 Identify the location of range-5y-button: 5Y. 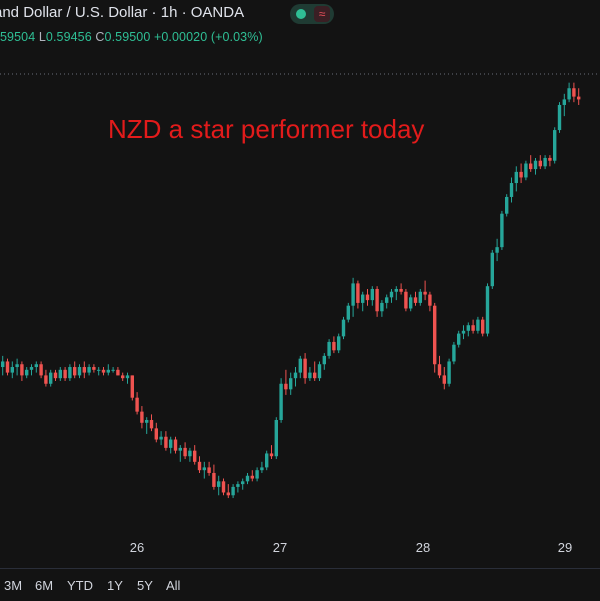
(145, 585).